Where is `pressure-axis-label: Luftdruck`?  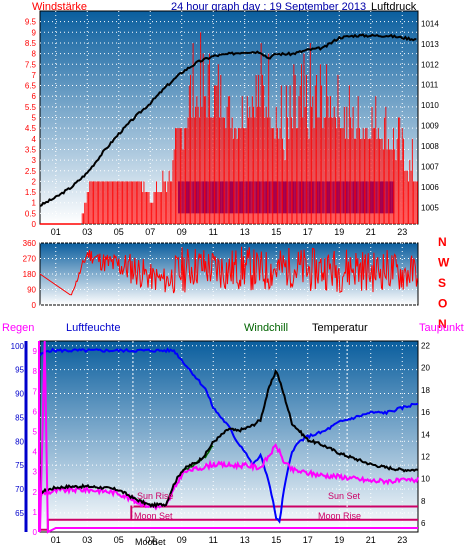 pressure-axis-label: Luftdruck is located at coordinates (394, 7).